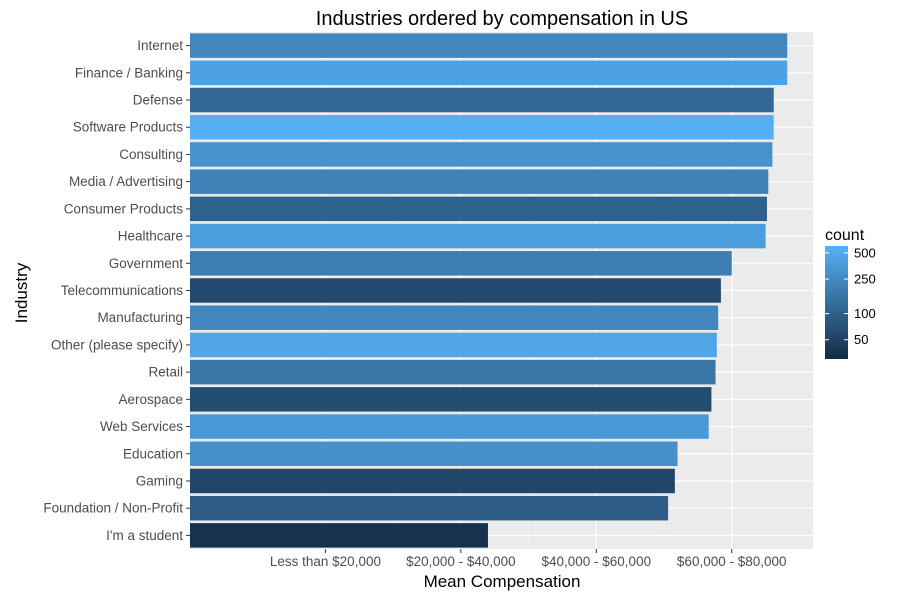  I want to click on legend-label: 50, so click(861, 339).